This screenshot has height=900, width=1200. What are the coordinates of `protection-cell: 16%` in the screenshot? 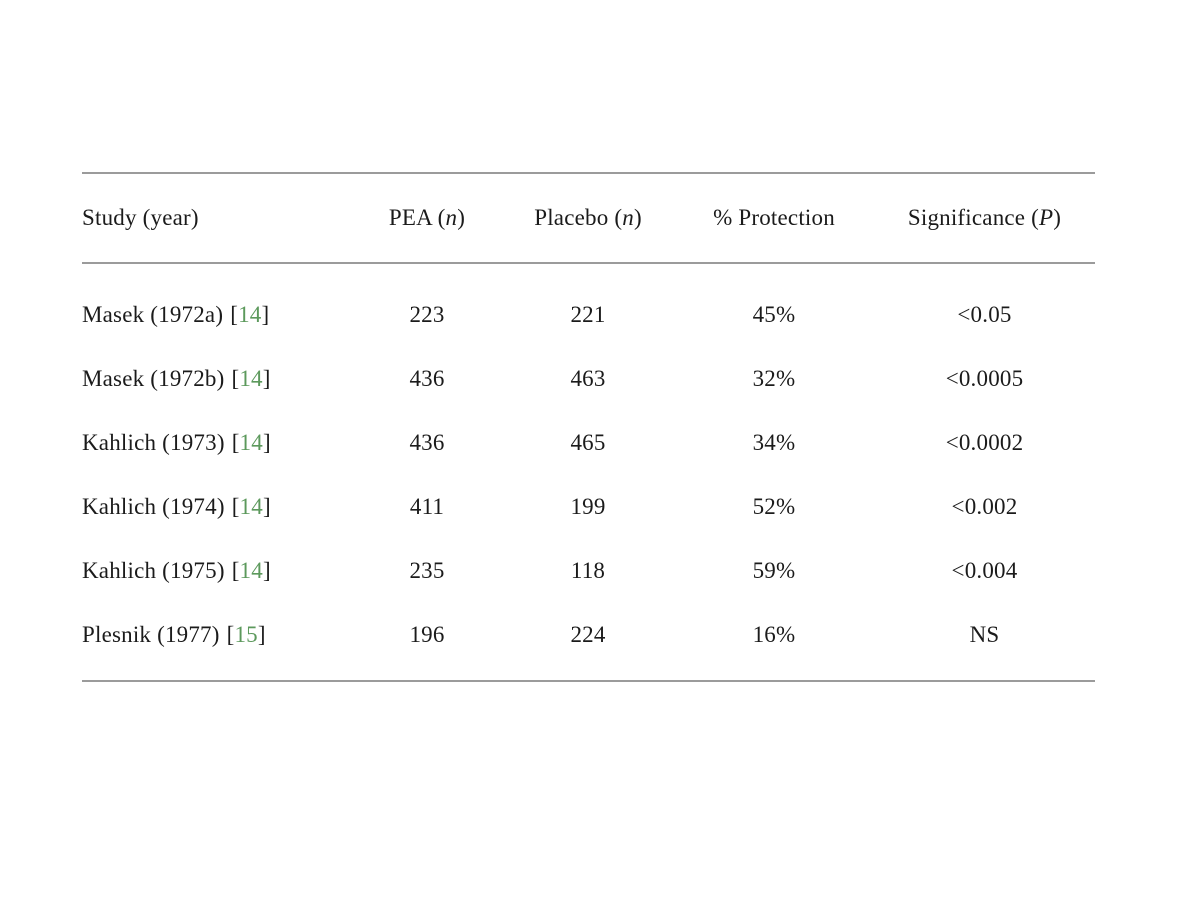 It's located at (774, 634).